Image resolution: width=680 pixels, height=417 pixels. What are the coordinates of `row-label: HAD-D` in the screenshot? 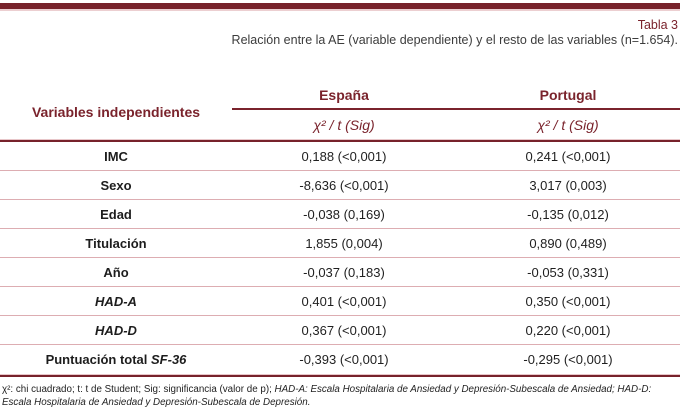 It's located at (116, 330).